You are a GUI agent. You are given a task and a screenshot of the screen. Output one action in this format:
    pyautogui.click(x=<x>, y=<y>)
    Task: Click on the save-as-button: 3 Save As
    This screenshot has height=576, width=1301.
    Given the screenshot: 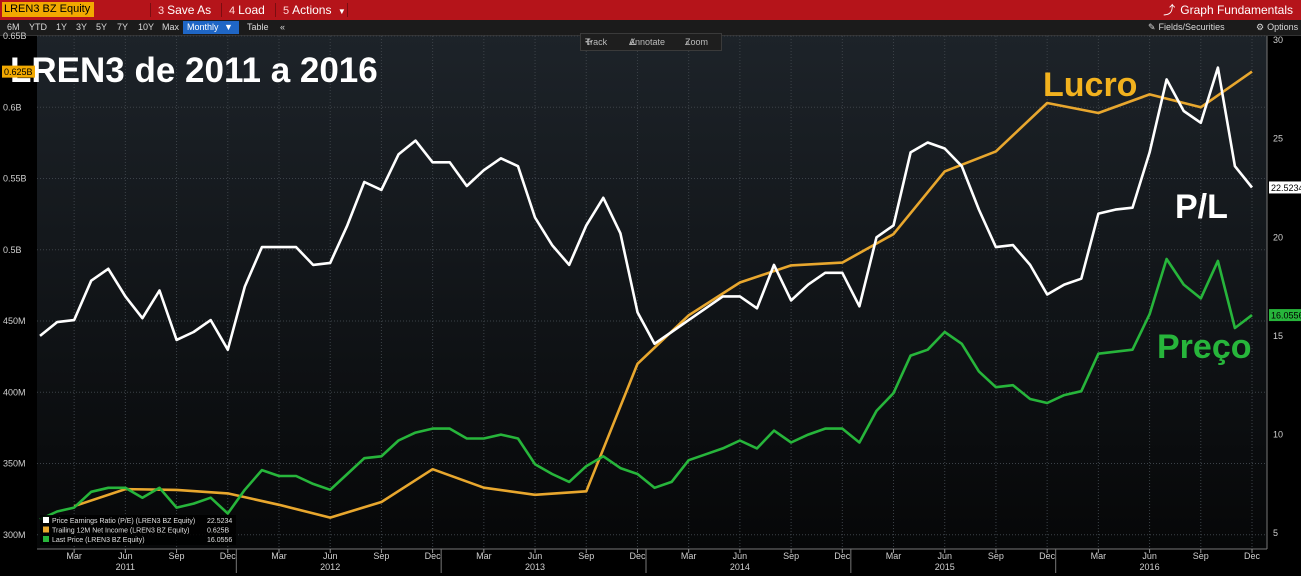 What is the action you would take?
    pyautogui.click(x=184, y=10)
    